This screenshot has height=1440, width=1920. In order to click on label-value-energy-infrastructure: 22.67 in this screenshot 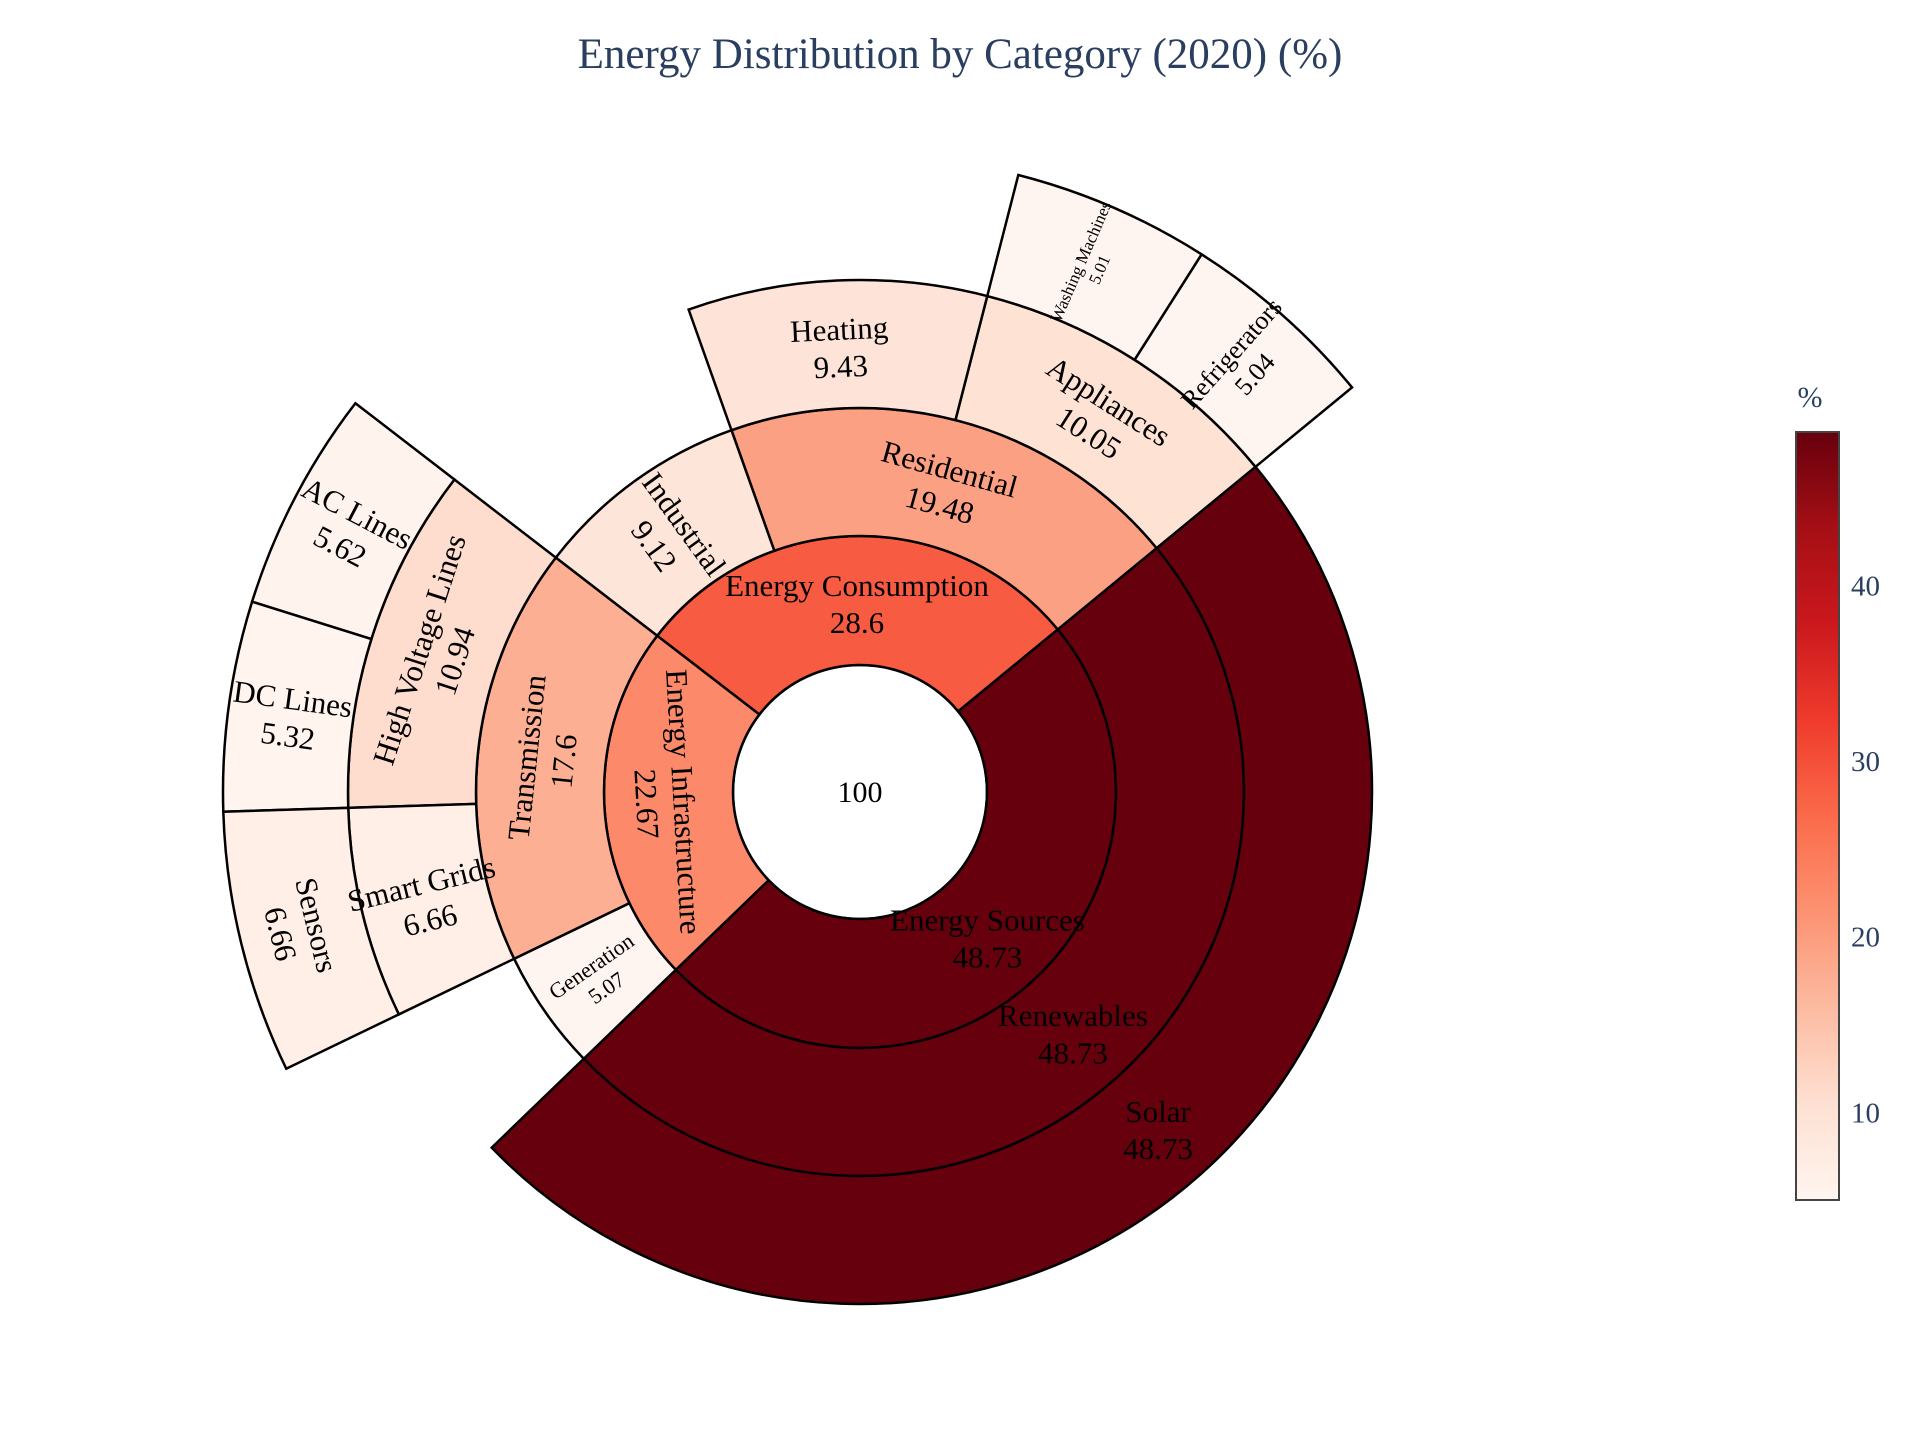, I will do `click(646, 804)`.